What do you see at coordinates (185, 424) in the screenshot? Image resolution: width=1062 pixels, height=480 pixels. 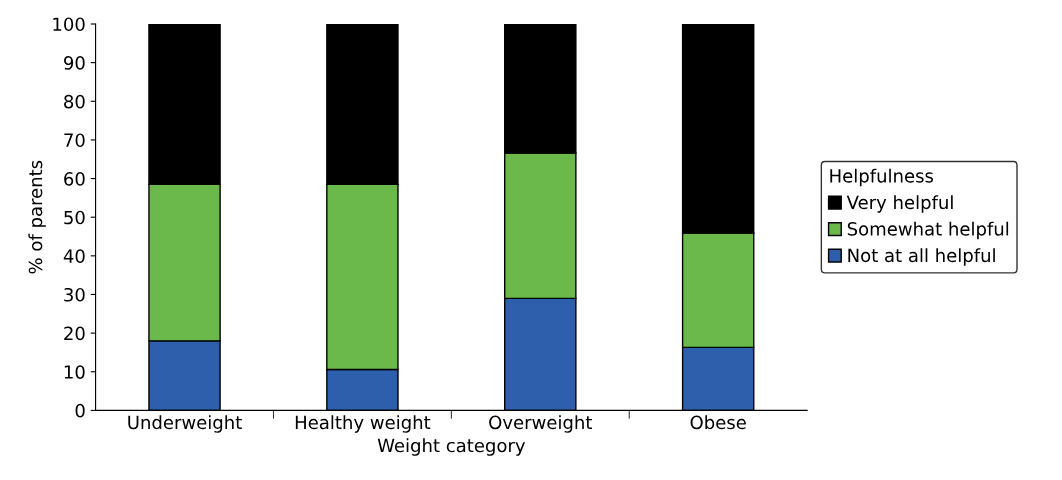 I see `x-tick-label: Underweight` at bounding box center [185, 424].